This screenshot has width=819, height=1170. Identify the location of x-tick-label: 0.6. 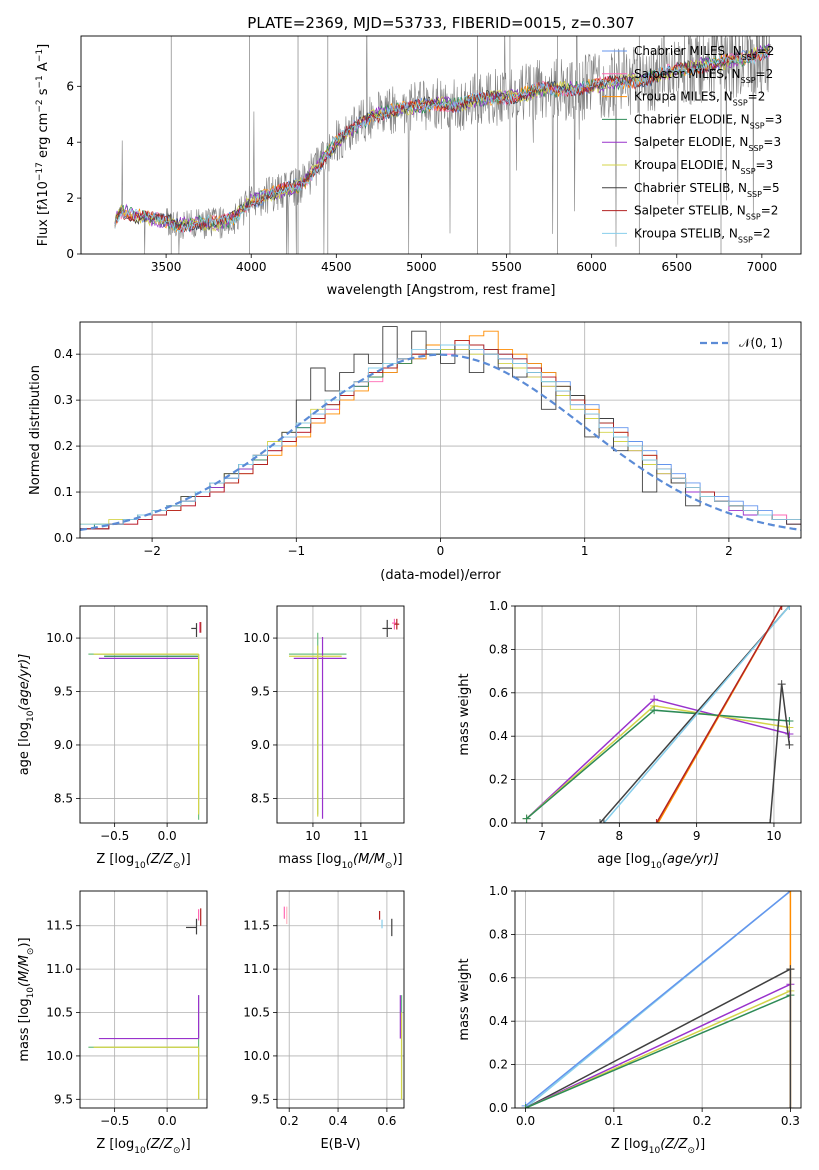
(386, 1121).